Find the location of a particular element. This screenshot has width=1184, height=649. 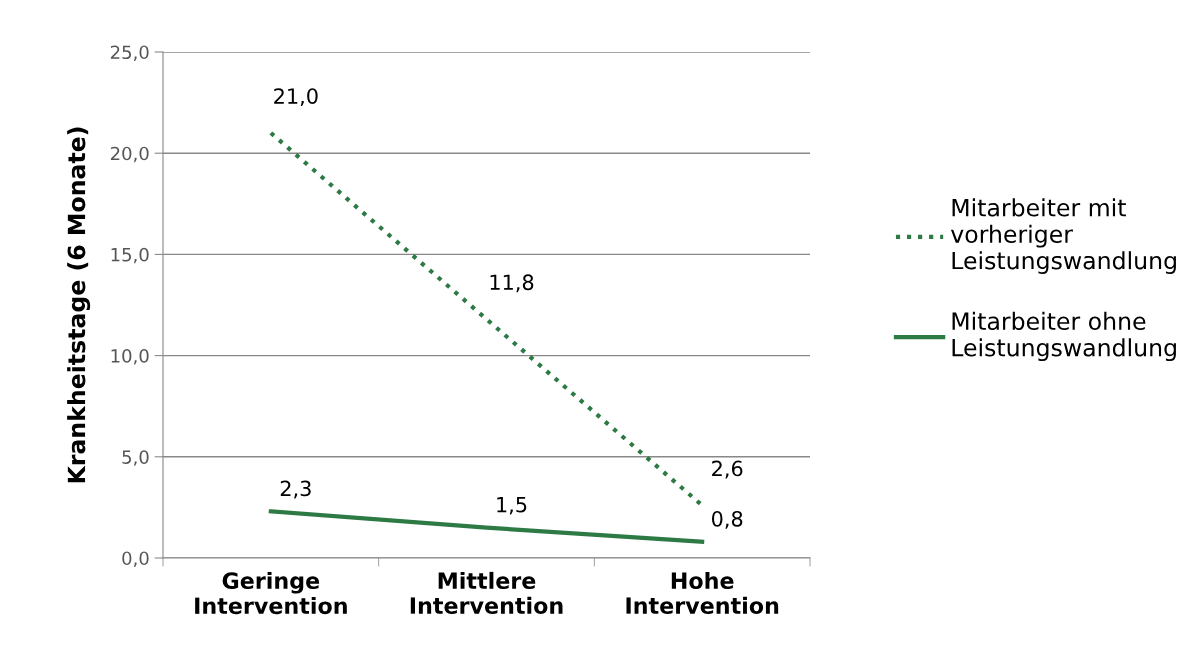

data-label: 2,6 is located at coordinates (727, 469).